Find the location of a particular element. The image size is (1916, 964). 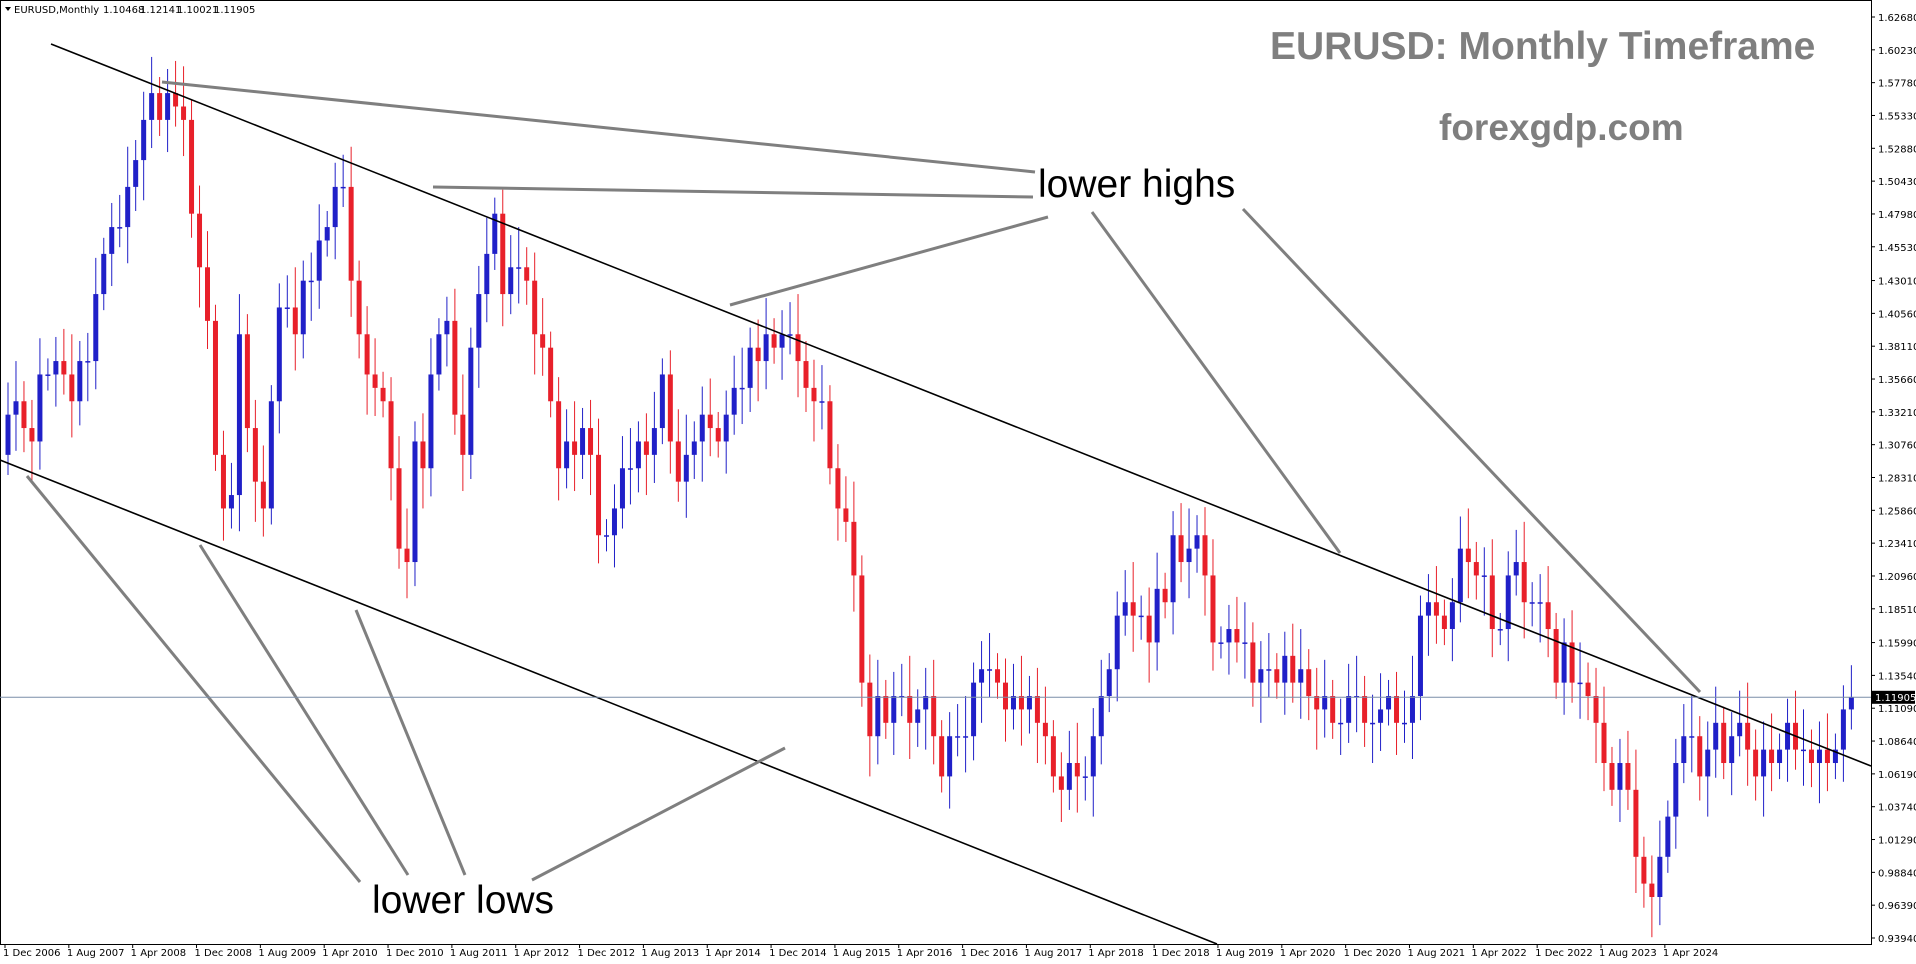

y-tick-label: 0.98840 is located at coordinates (1897, 873).